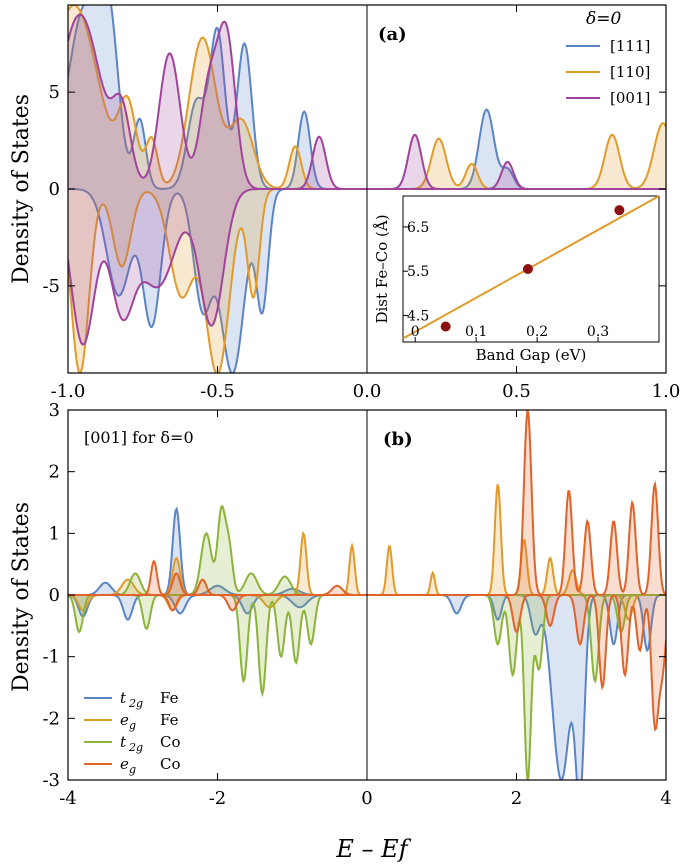  I want to click on inset-xtick-label: 0.1, so click(476, 332).